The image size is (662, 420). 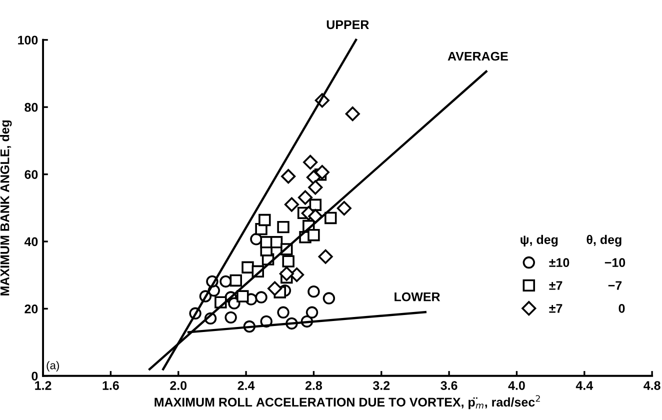 What do you see at coordinates (347, 402) in the screenshot?
I see `x-axis-title: MAXIMUM ROLL ACCELERATION DUE TO VORTEX, p̈$_{m}$, rad/sec$^{2}$` at bounding box center [347, 402].